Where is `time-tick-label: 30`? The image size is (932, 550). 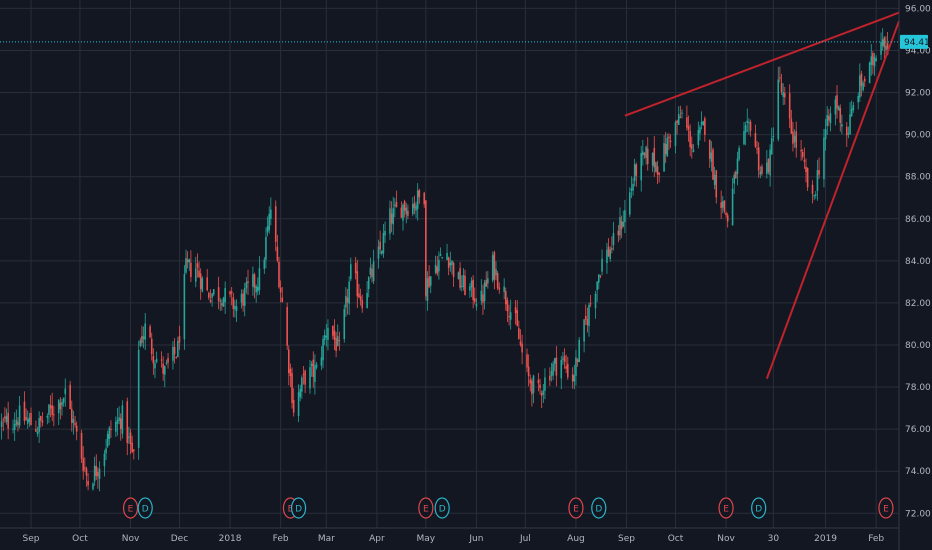
time-tick-label: 30 is located at coordinates (774, 539).